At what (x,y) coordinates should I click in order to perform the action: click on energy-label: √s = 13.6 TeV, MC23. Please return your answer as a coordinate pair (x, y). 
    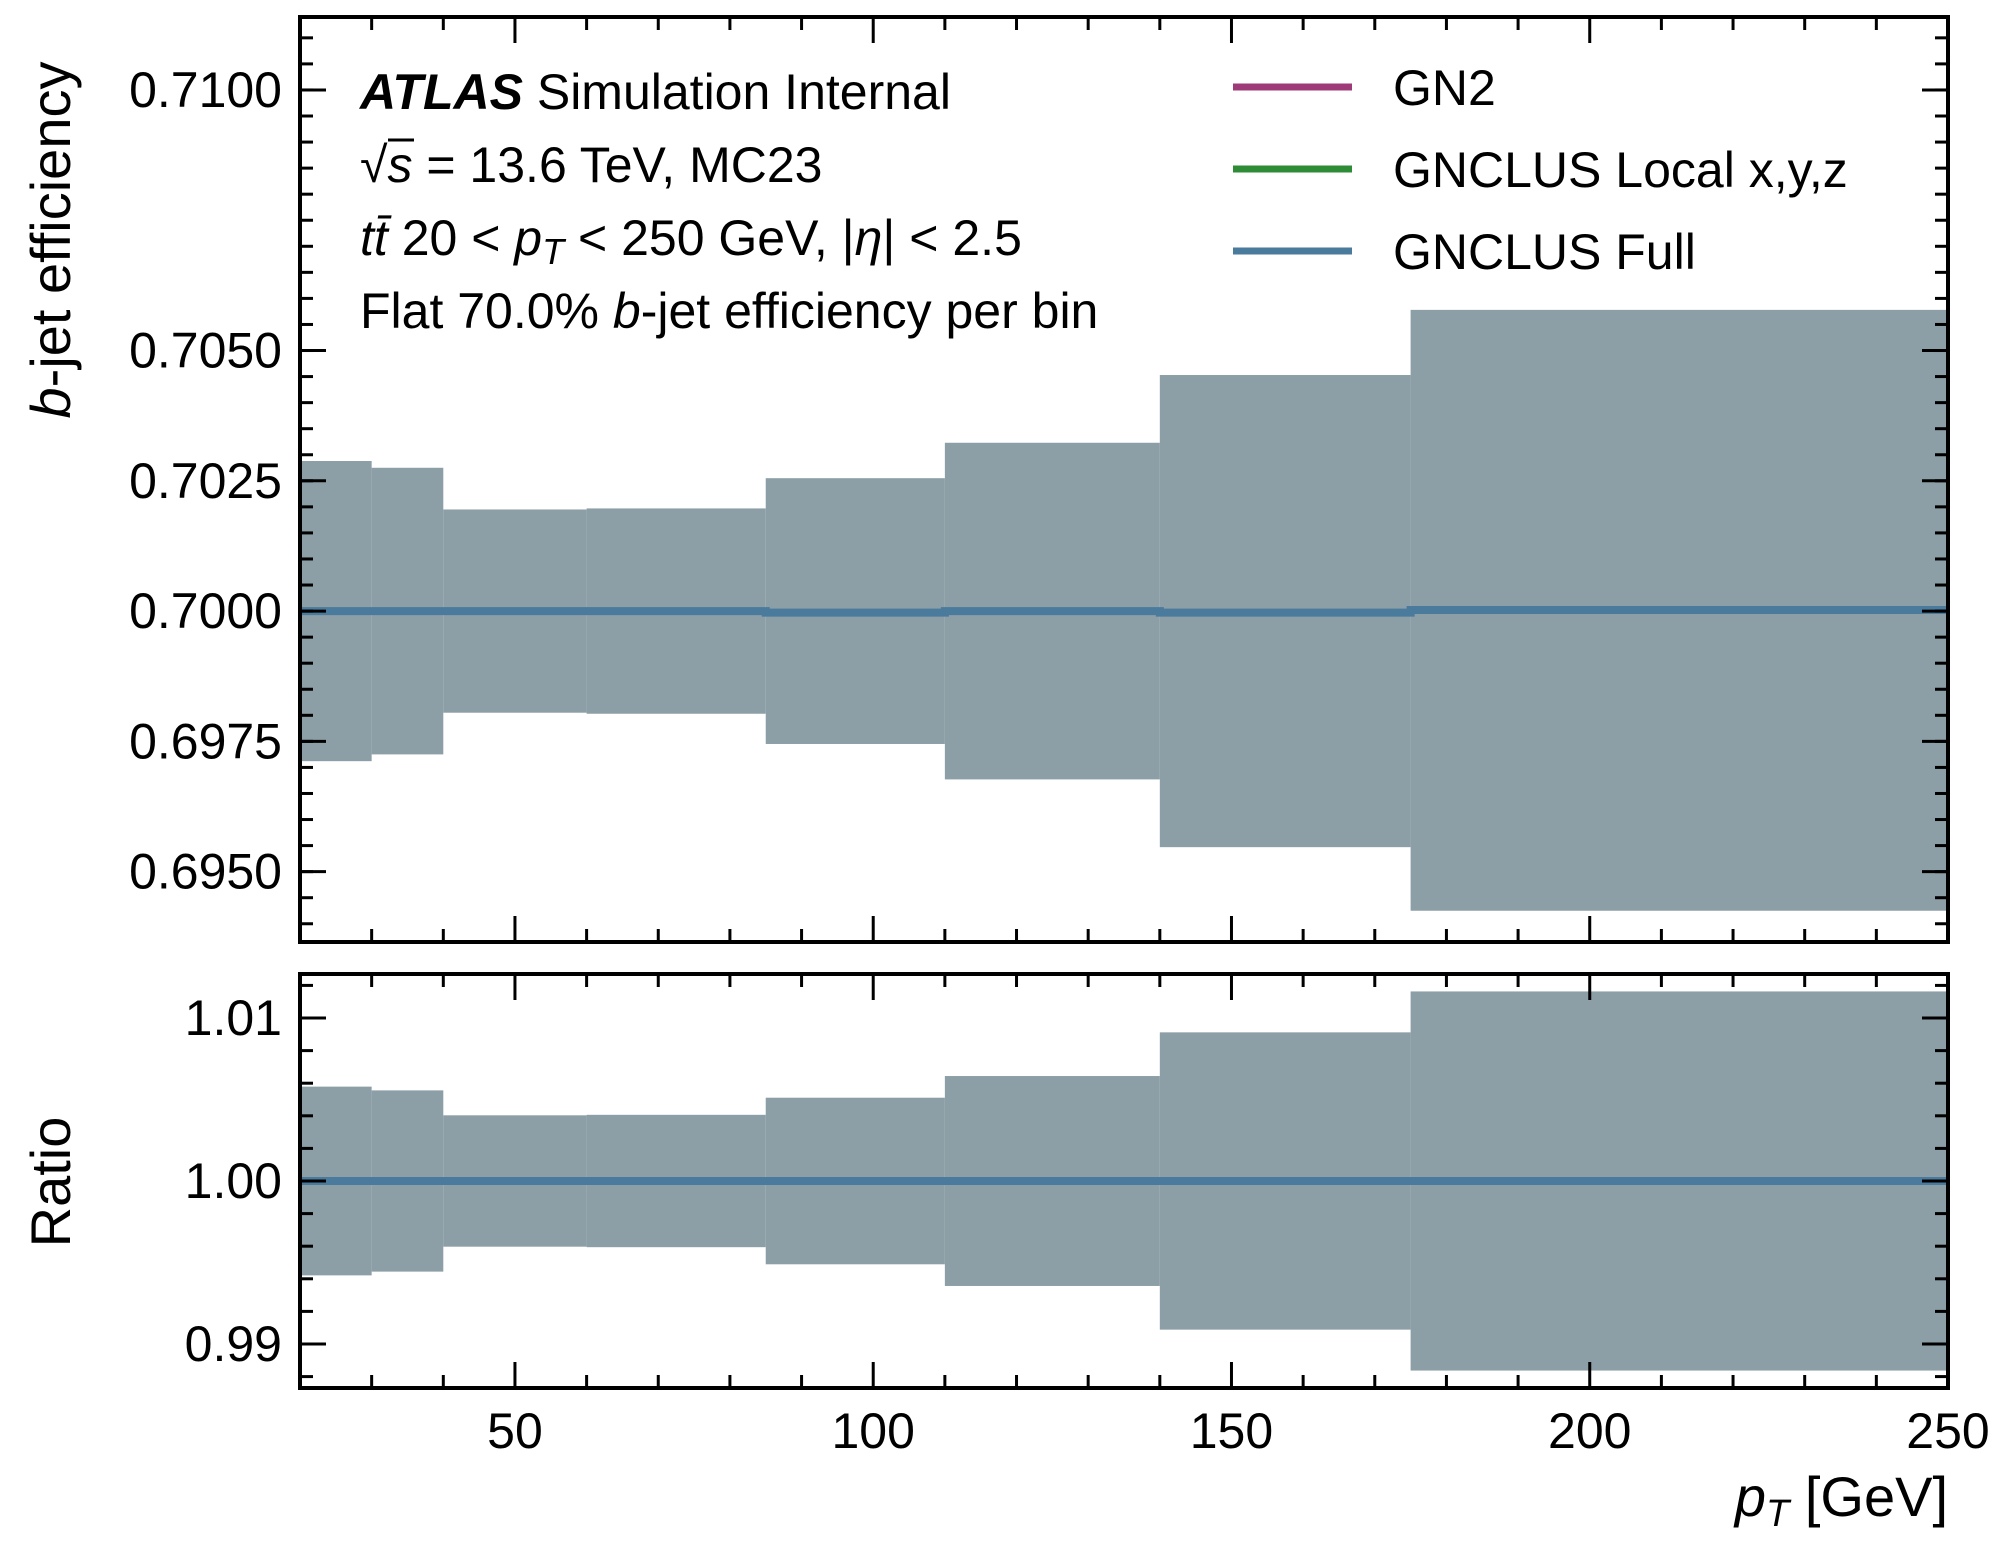
    Looking at the image, I should click on (591, 165).